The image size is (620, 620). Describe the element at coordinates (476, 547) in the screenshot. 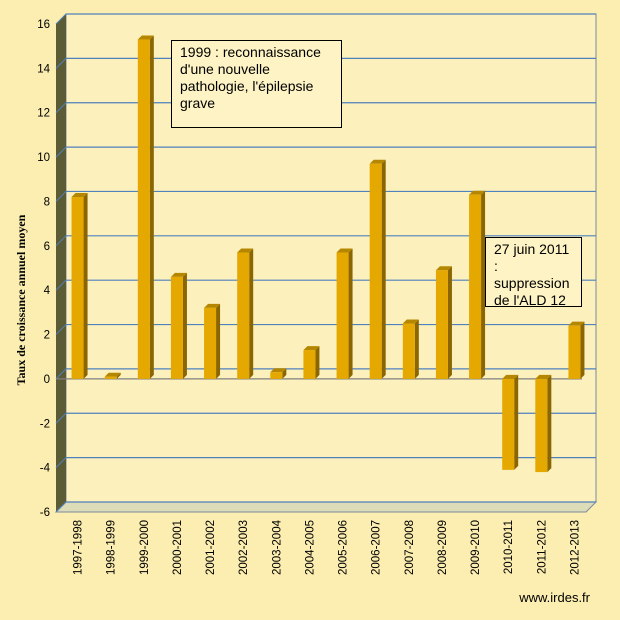

I see `x-tick-label: 2009-2010` at that location.